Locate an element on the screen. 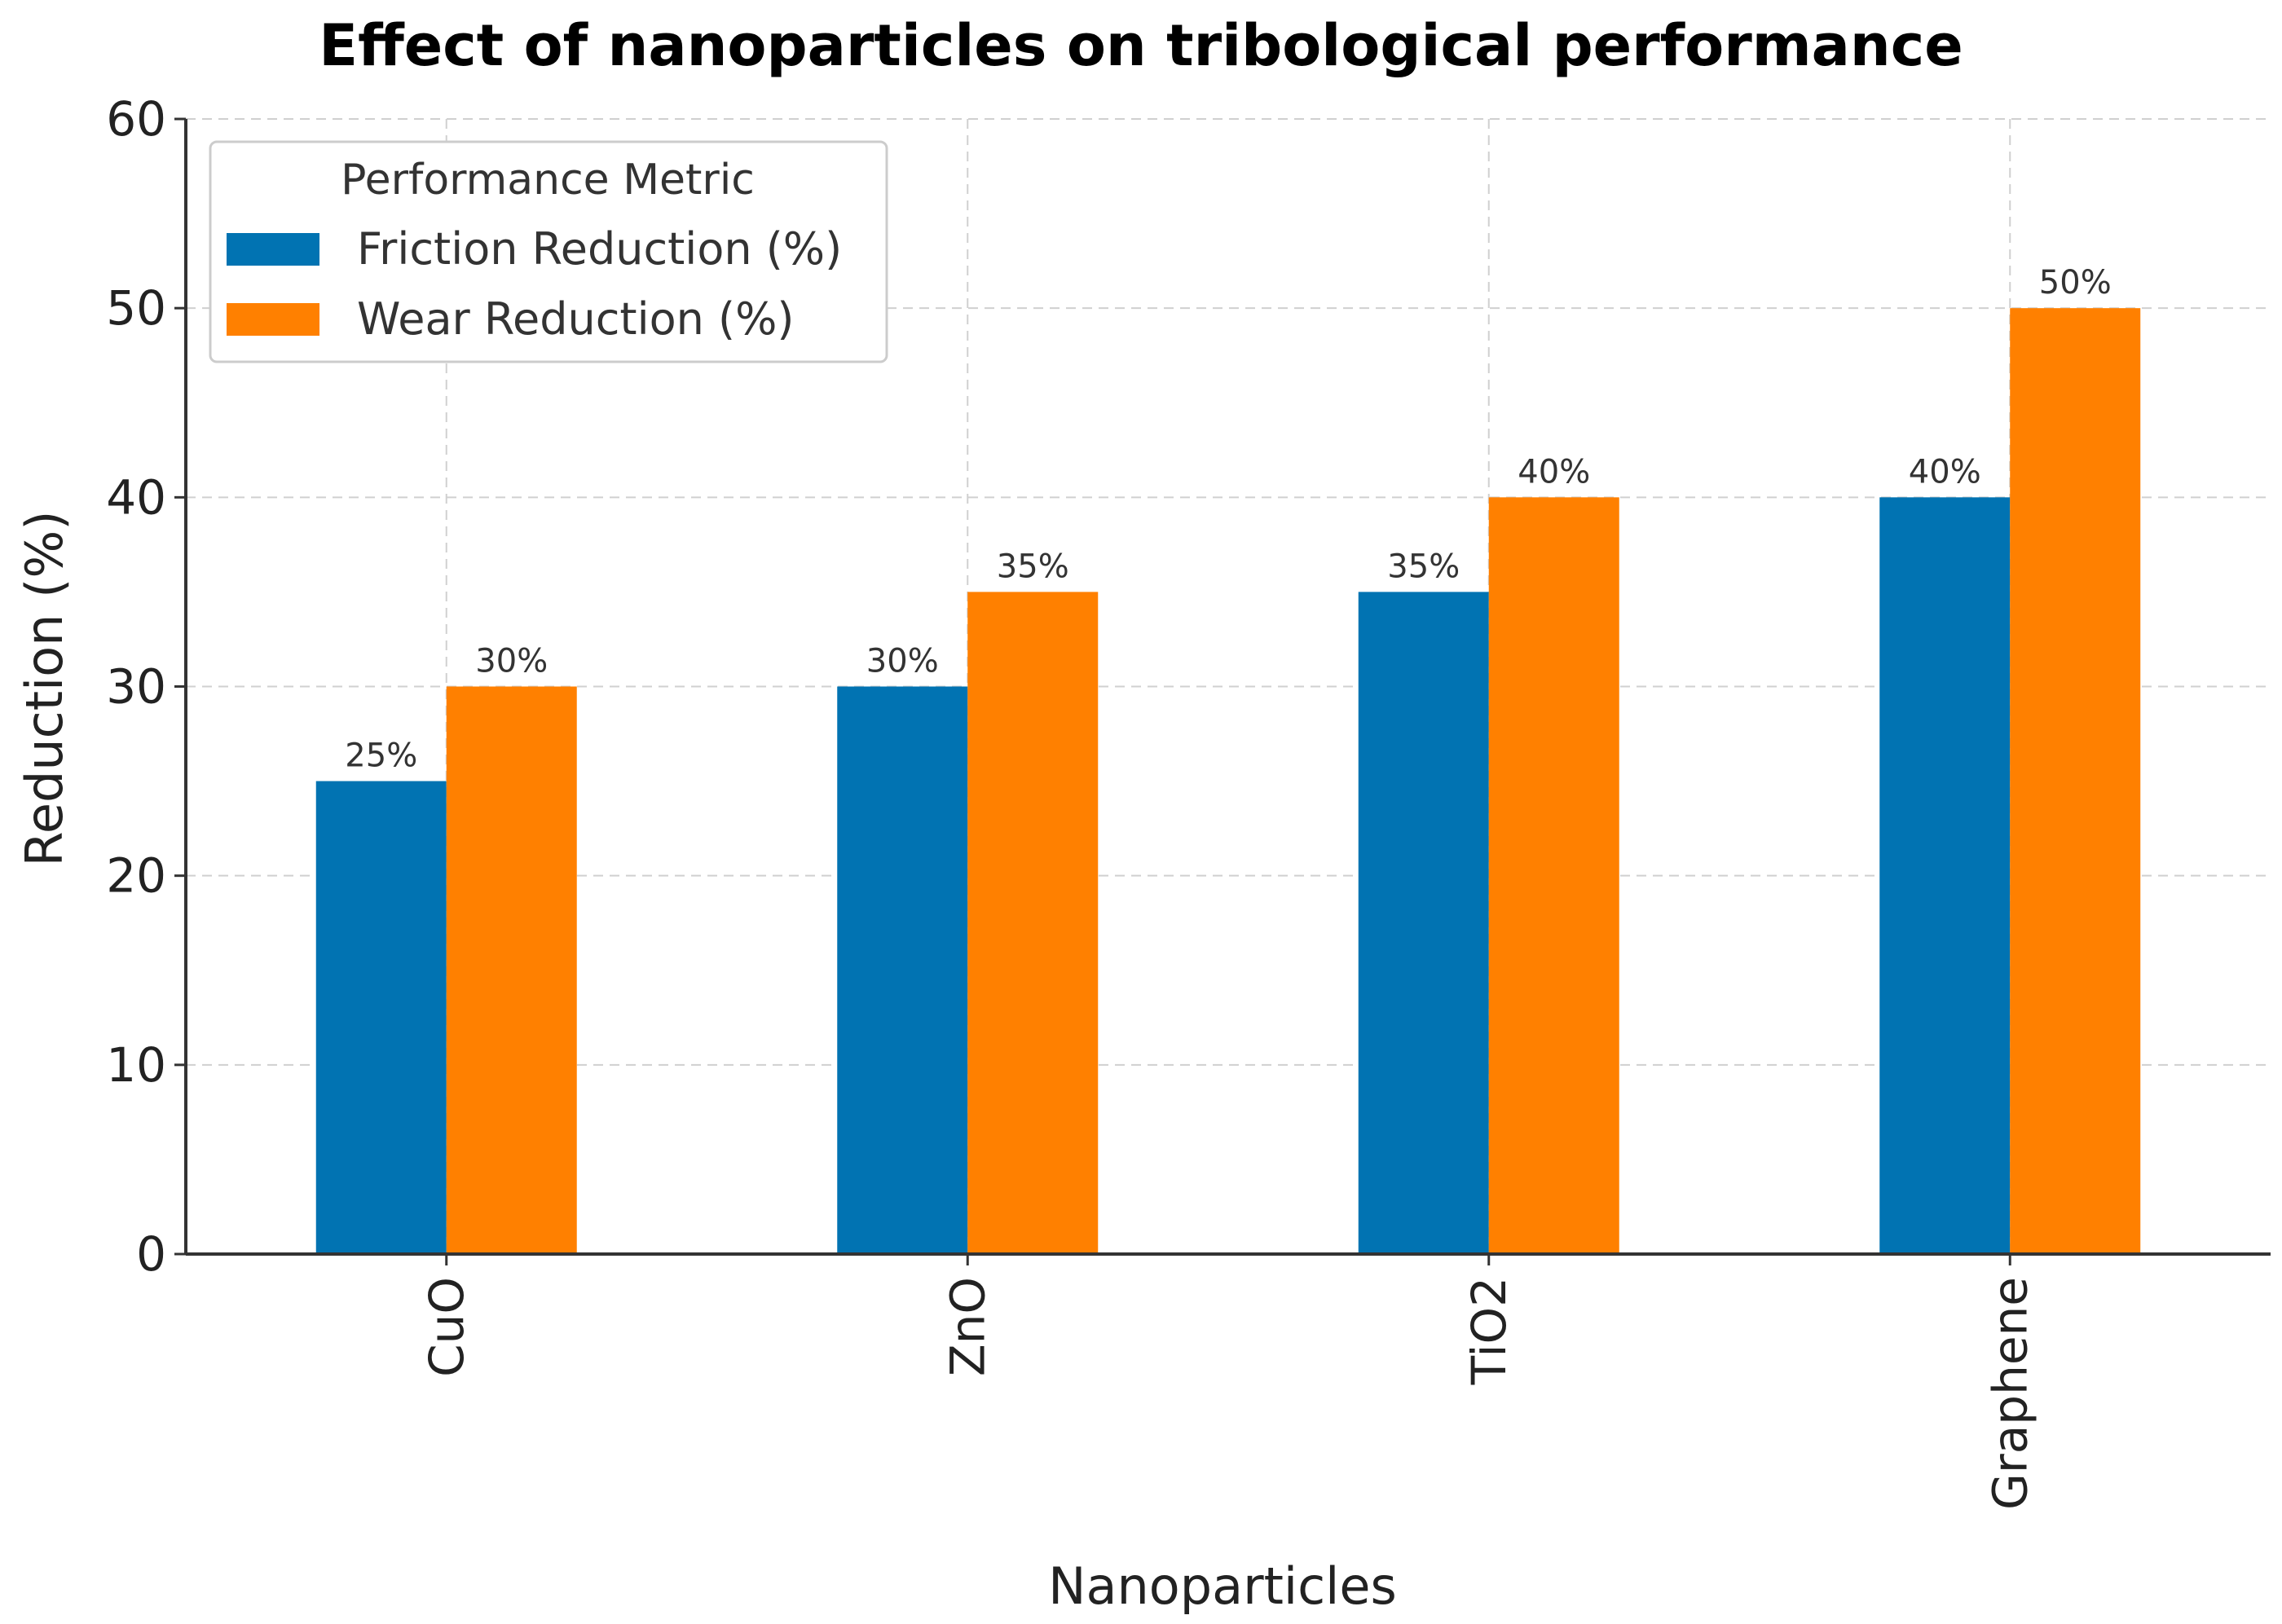 The image size is (2282, 1624). friction-bar-zno is located at coordinates (902, 970).